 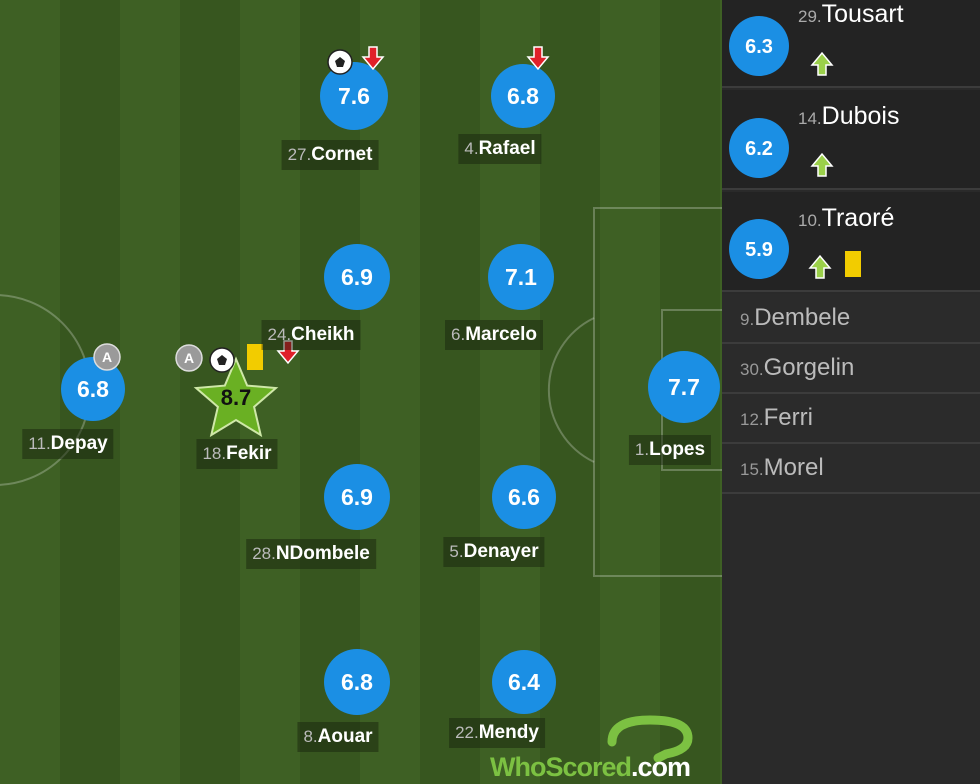 What do you see at coordinates (249, 453) in the screenshot?
I see `player-name: Fekir` at bounding box center [249, 453].